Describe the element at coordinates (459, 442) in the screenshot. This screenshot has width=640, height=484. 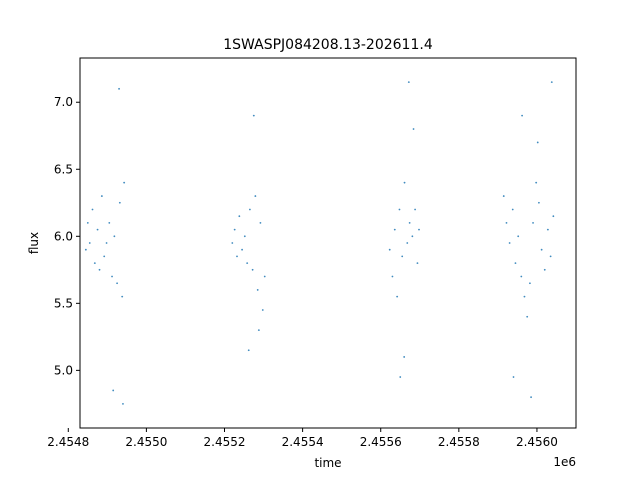
I see `x-tick-label: 2.4558` at that location.